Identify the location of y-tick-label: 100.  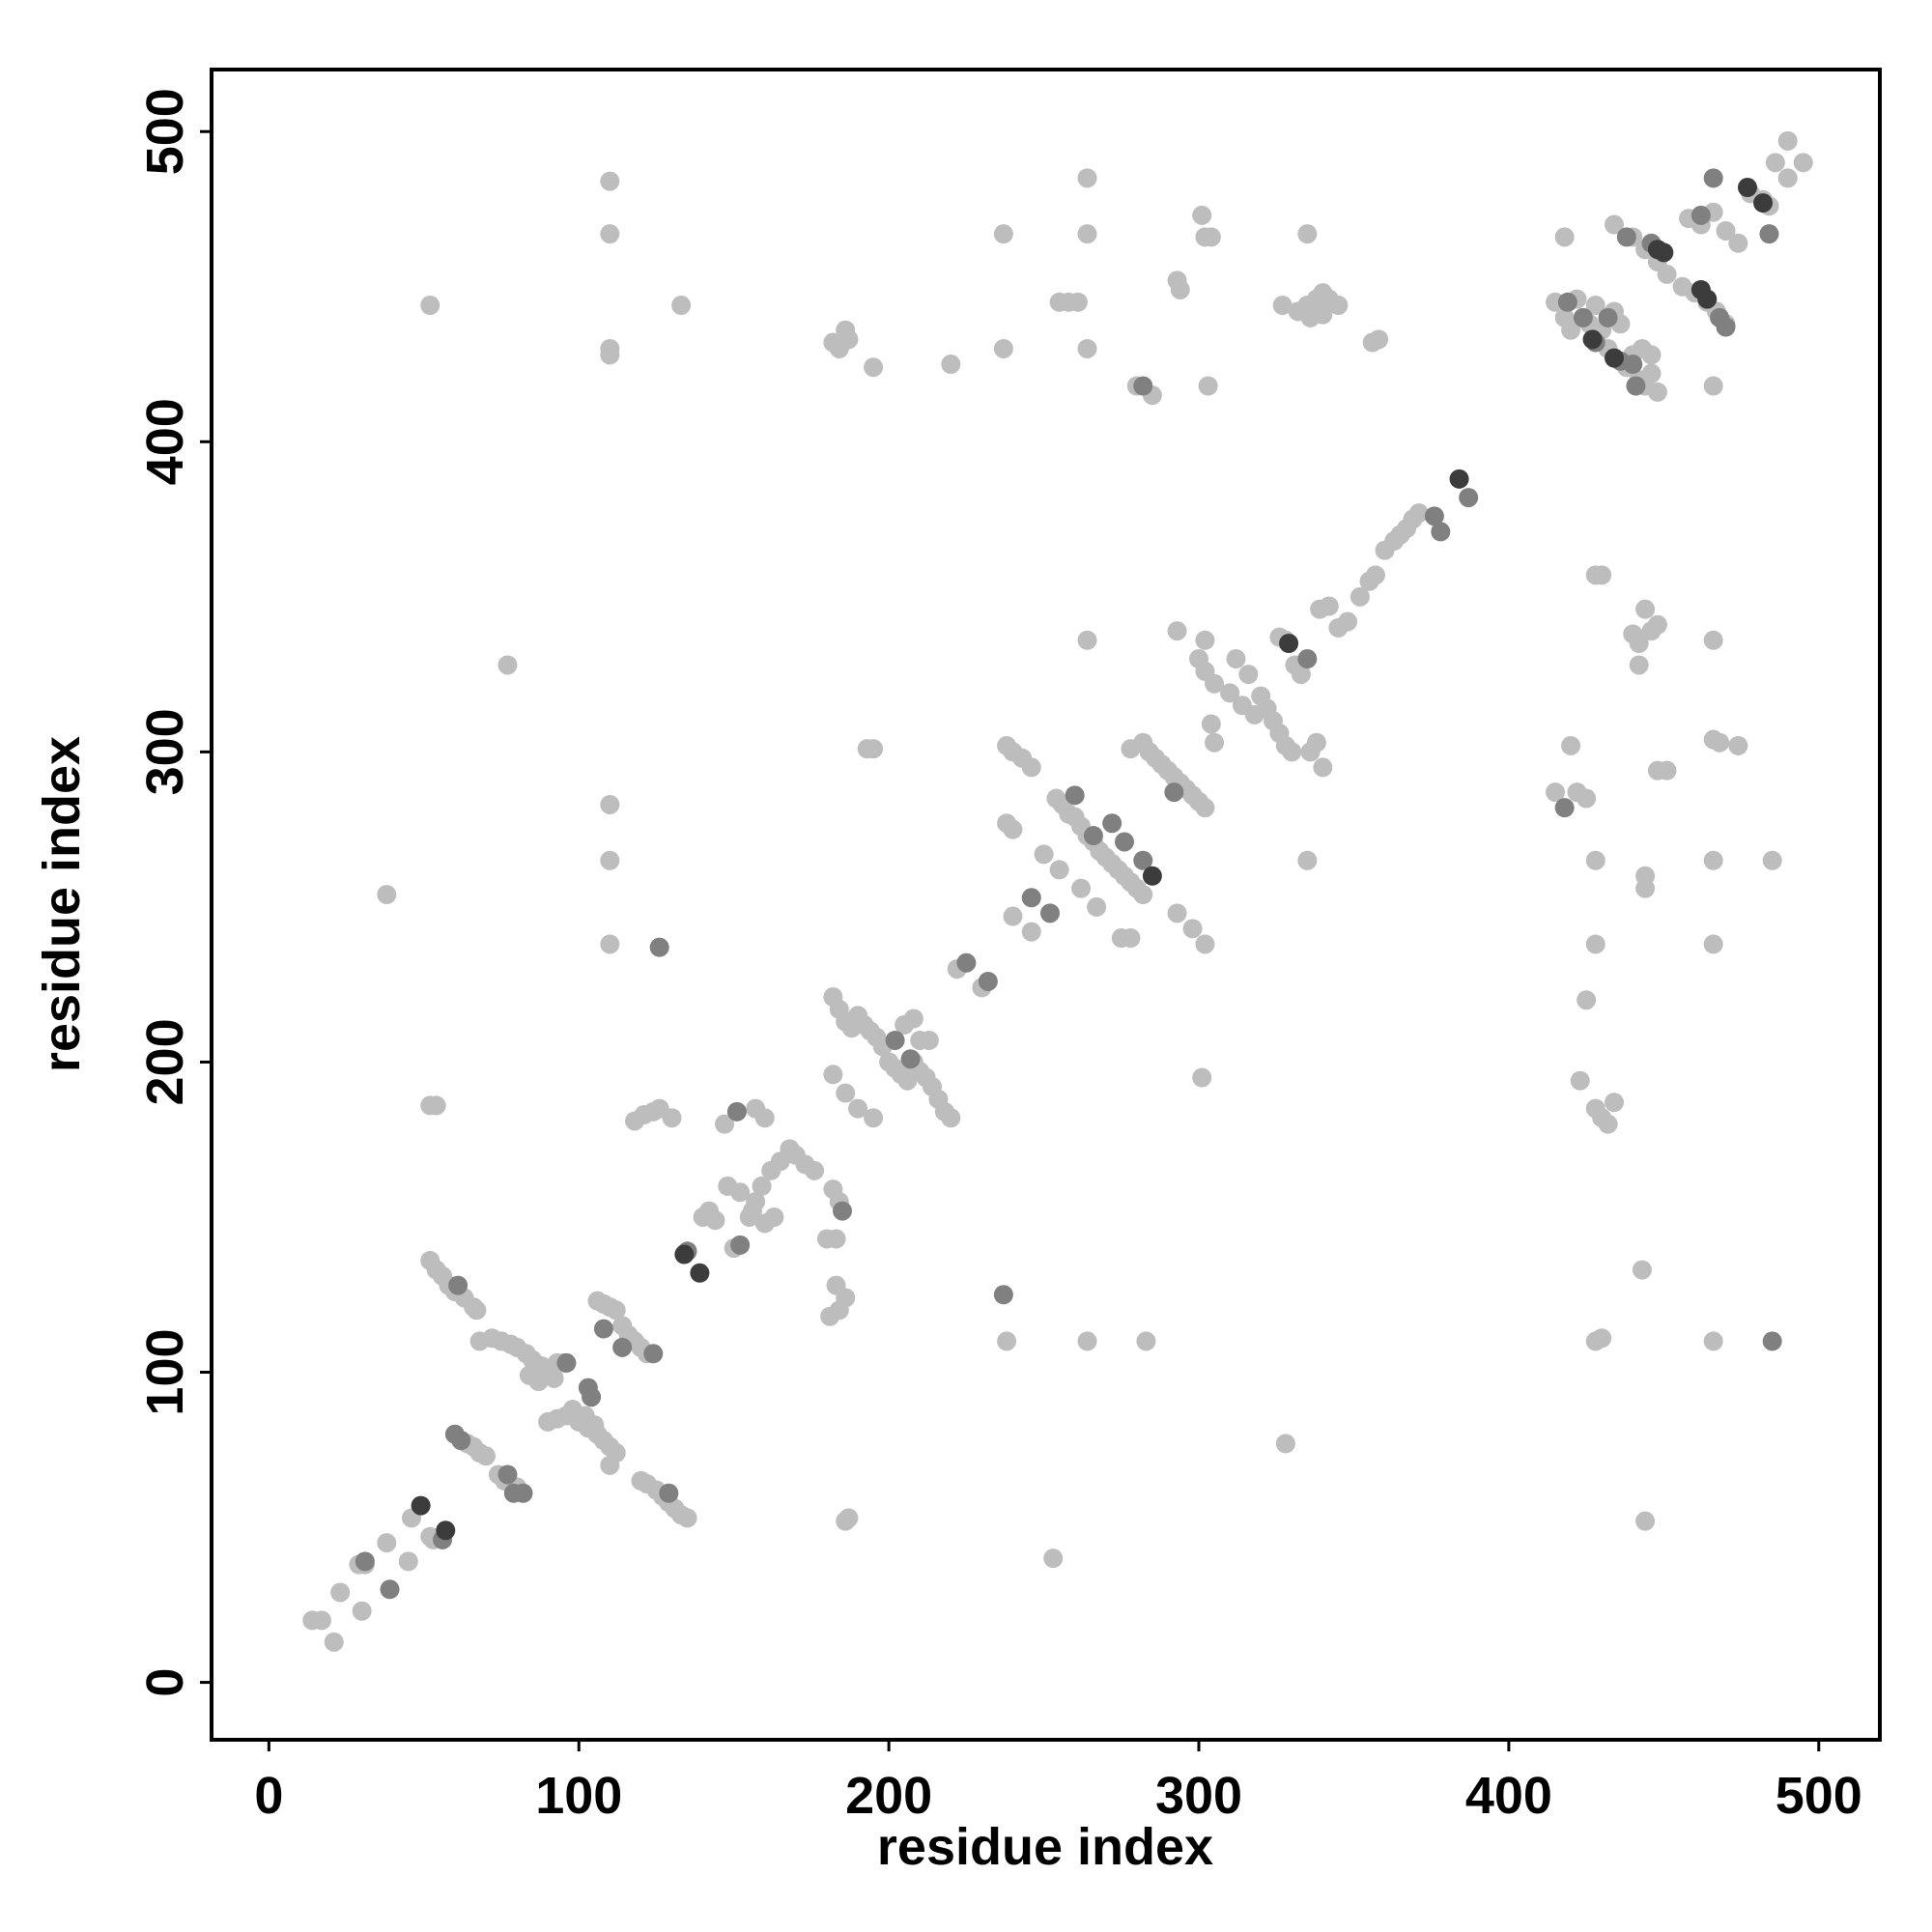
(165, 1371).